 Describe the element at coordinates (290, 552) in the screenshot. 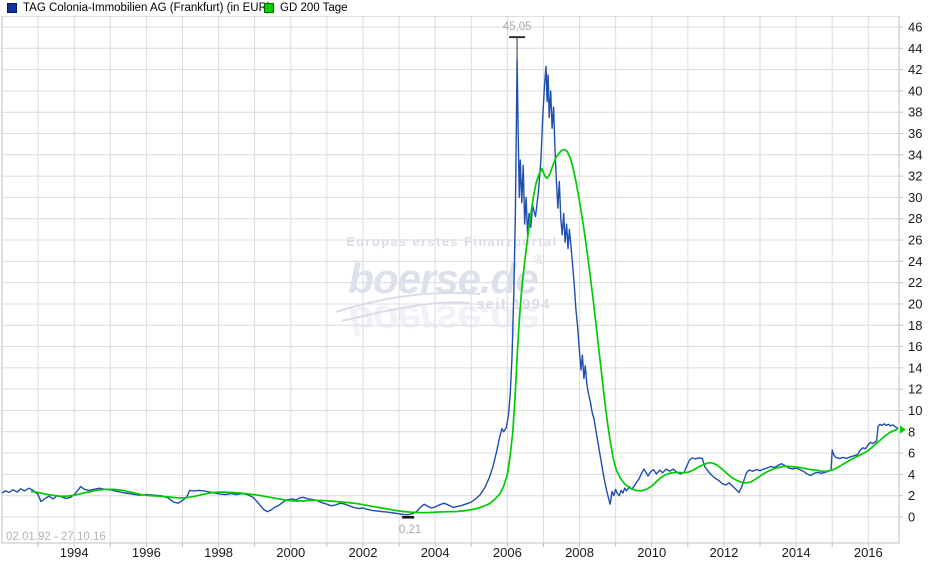

I see `x-tick-label: 2000` at that location.